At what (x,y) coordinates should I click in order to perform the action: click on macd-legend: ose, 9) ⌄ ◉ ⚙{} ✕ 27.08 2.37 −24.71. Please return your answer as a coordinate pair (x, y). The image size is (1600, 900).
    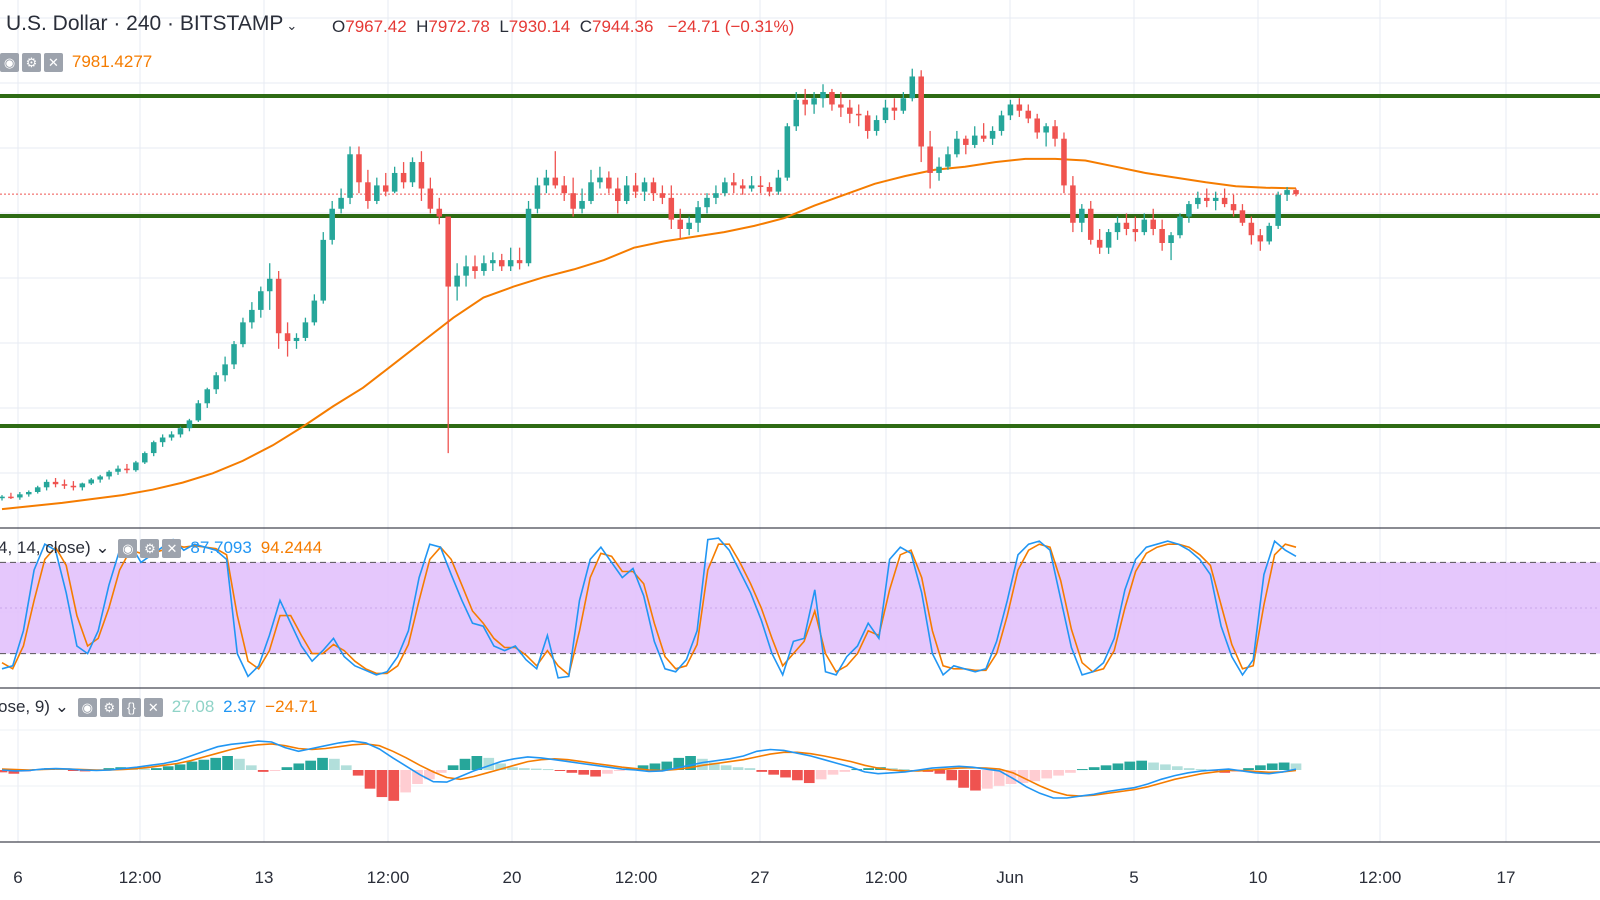
    Looking at the image, I should click on (159, 707).